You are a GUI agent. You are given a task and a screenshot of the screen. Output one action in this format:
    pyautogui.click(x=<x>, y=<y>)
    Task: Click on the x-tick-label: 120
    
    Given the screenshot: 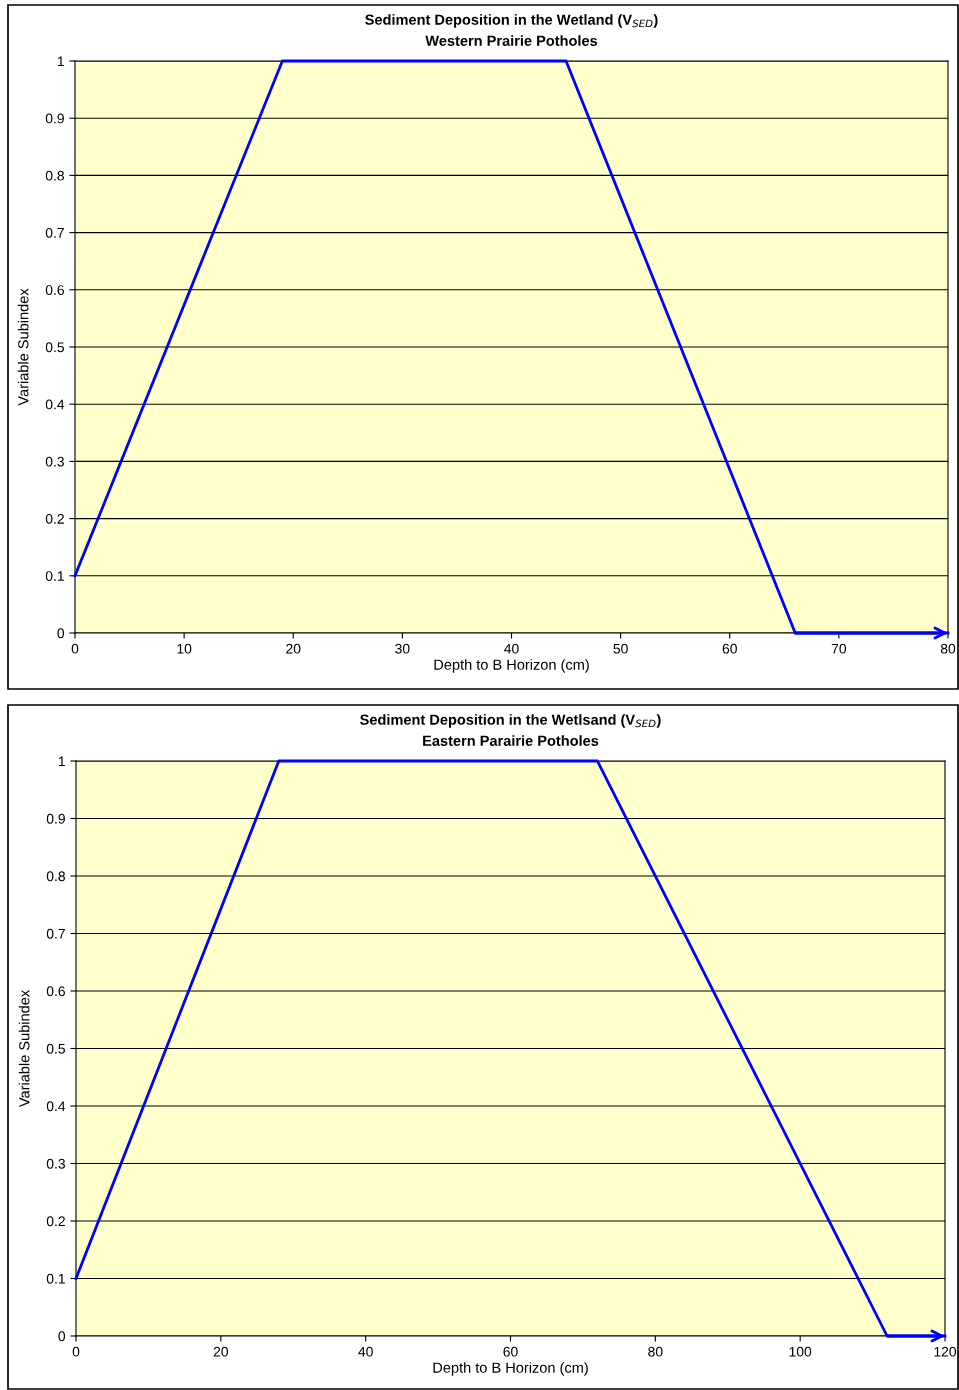 What is the action you would take?
    pyautogui.click(x=945, y=1351)
    